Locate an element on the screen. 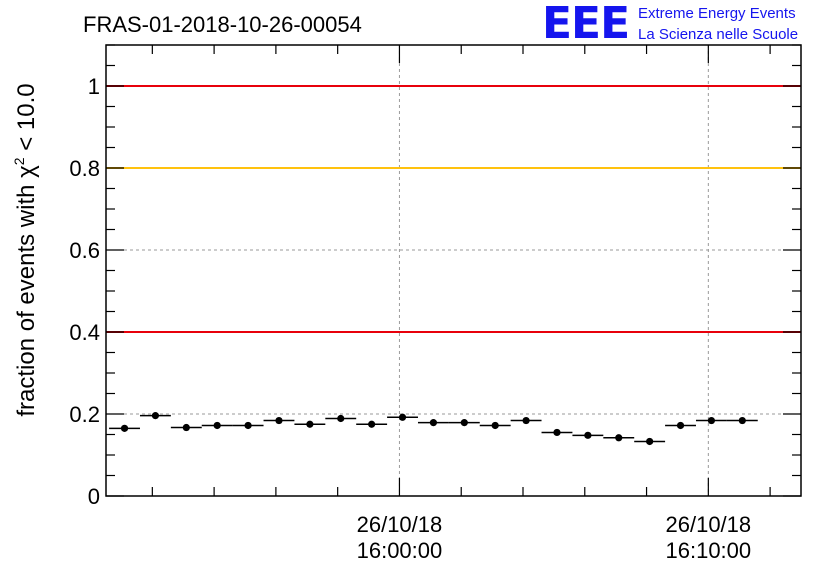 The width and height of the screenshot is (836, 572). y-tick-label: 0.4 is located at coordinates (84, 332).